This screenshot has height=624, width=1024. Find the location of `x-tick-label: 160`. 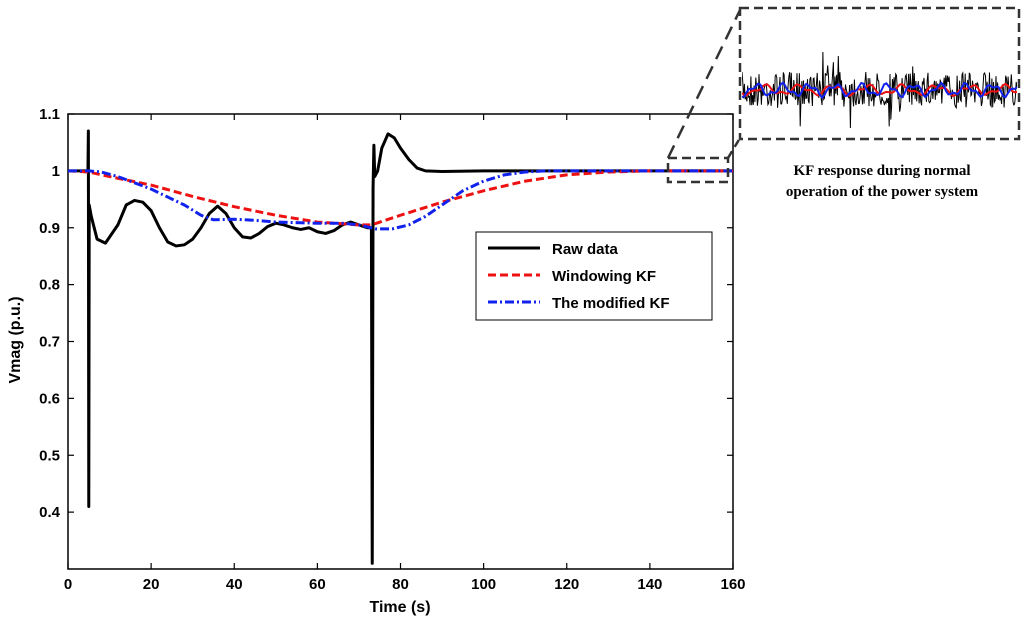

x-tick-label: 160 is located at coordinates (732, 584).